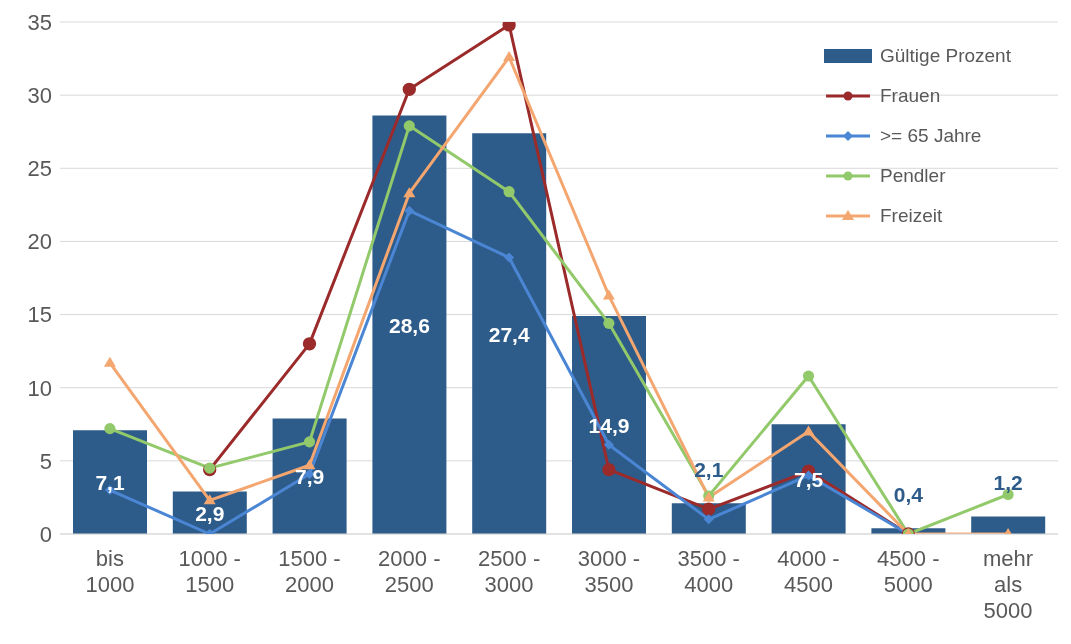 This screenshot has width=1071, height=644. Describe the element at coordinates (931, 136) in the screenshot. I see `legend-label: >= 65 Jahre` at that location.